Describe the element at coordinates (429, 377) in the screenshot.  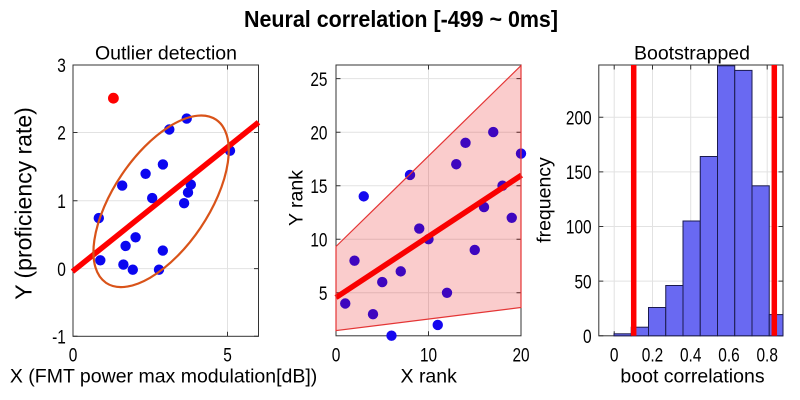
I see `svg-text: X rank` at that location.